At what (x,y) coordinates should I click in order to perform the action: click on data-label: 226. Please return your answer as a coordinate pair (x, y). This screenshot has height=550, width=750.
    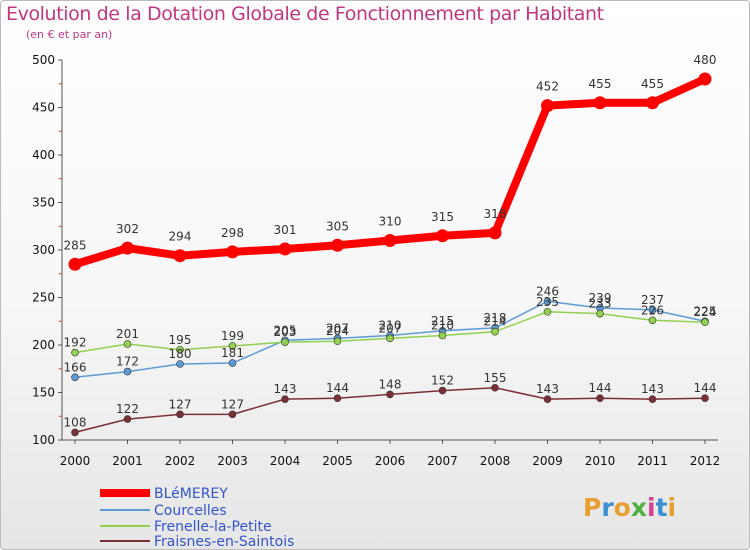
    Looking at the image, I should click on (652, 310).